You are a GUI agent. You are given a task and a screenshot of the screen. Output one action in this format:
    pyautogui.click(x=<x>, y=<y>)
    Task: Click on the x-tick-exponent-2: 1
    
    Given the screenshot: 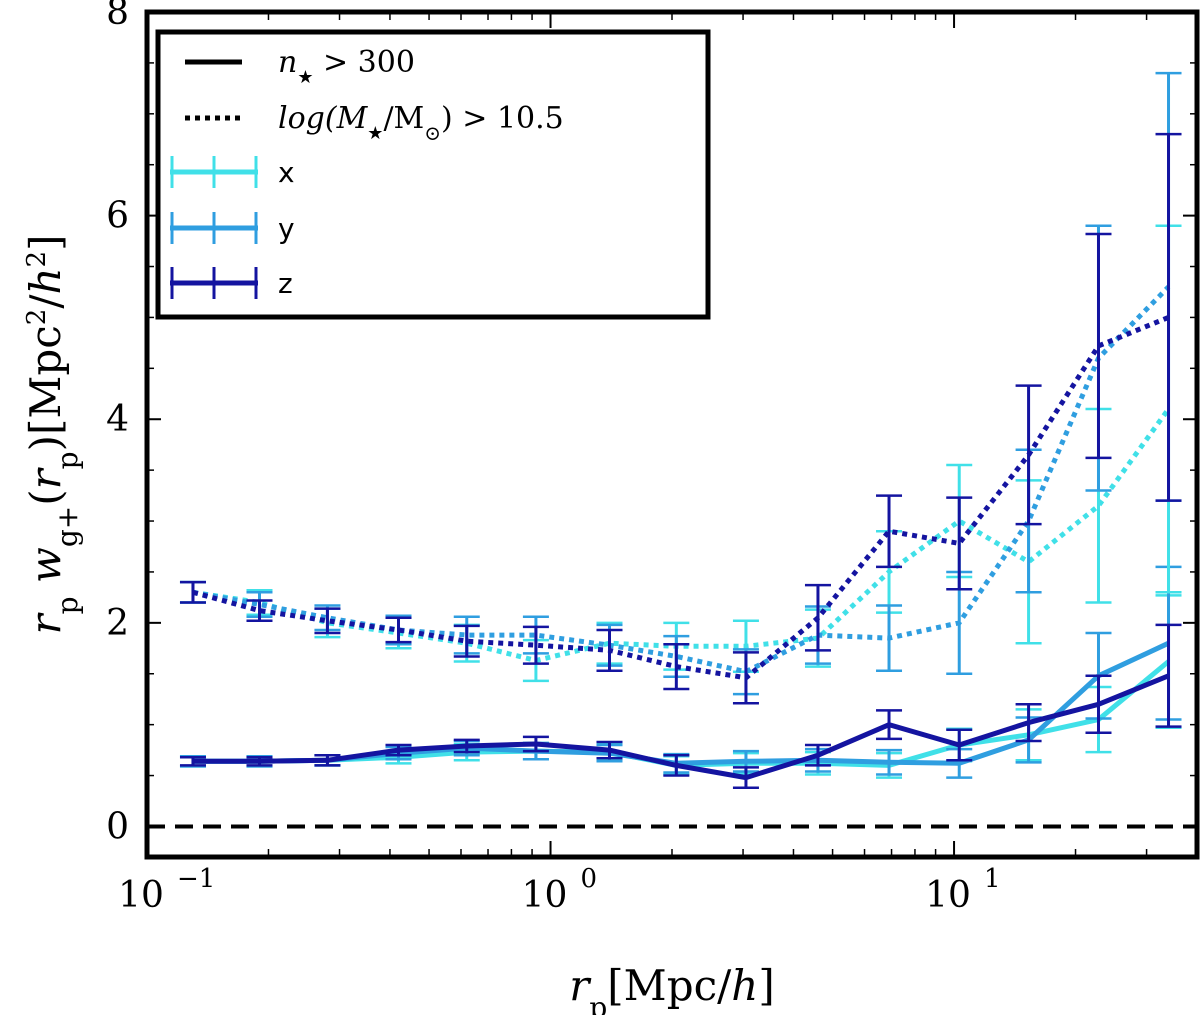 What is the action you would take?
    pyautogui.click(x=992, y=879)
    